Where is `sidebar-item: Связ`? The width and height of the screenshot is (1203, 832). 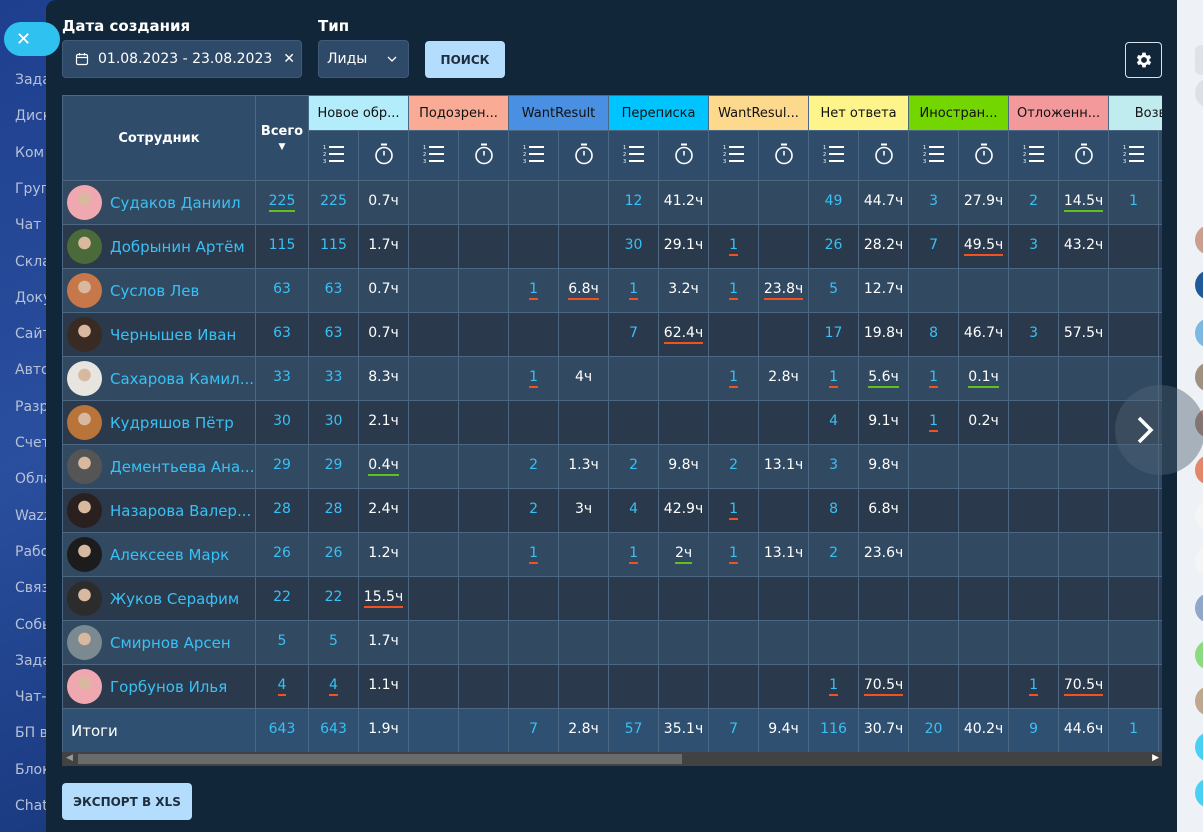
sidebar-item: Связ is located at coordinates (32, 588).